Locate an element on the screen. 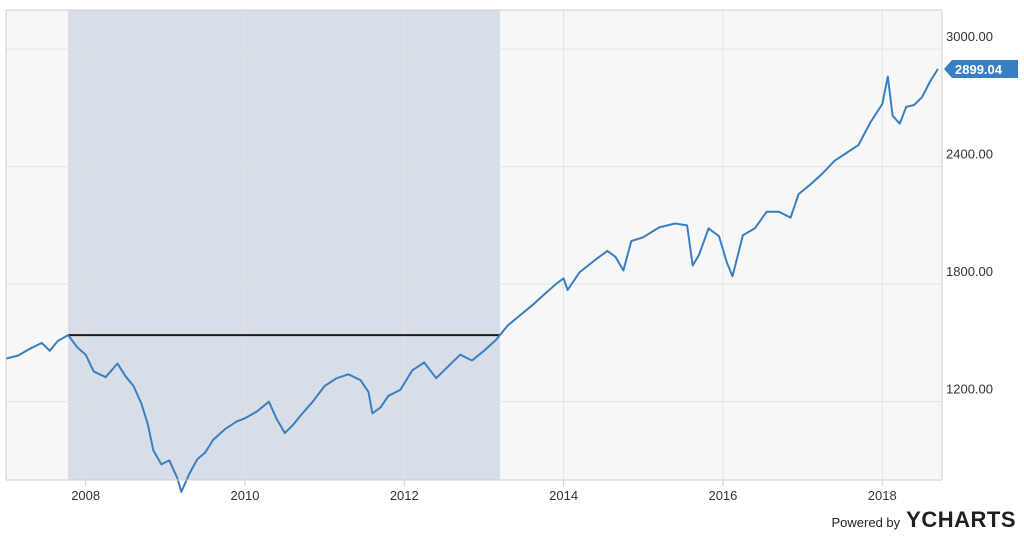 Image resolution: width=1024 pixels, height=537 pixels. powered-by-text: Powered by is located at coordinates (866, 522).